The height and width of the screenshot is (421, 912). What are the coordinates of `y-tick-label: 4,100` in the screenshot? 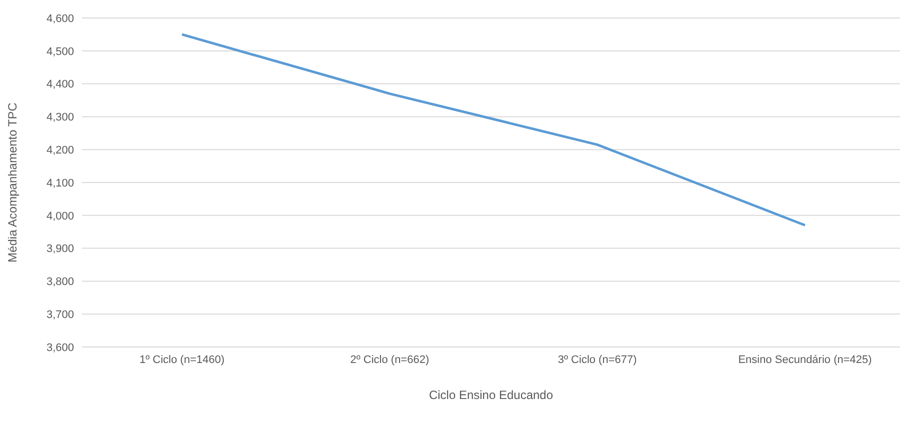 It's located at (60, 183).